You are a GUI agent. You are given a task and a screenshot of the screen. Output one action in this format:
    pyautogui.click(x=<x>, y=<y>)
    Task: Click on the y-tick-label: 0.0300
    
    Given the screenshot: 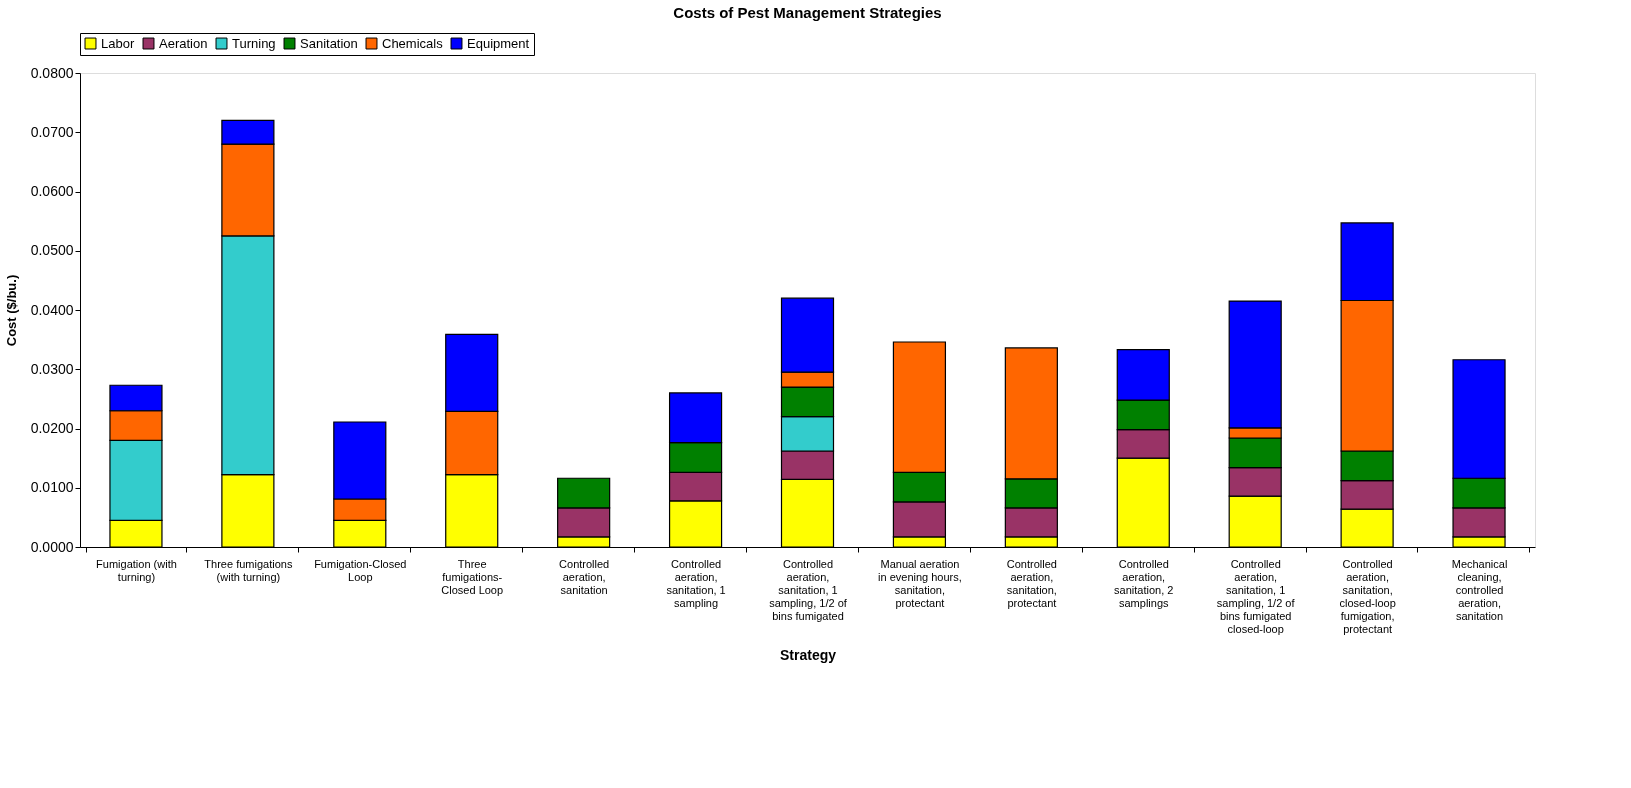 What is the action you would take?
    pyautogui.click(x=52, y=368)
    